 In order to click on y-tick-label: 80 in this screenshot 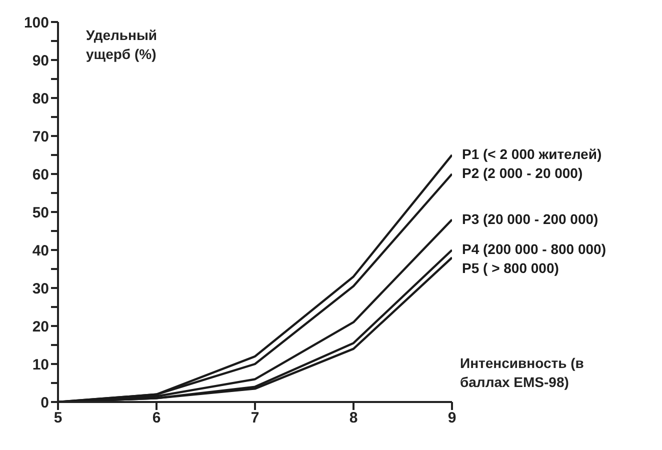, I will do `click(40, 99)`.